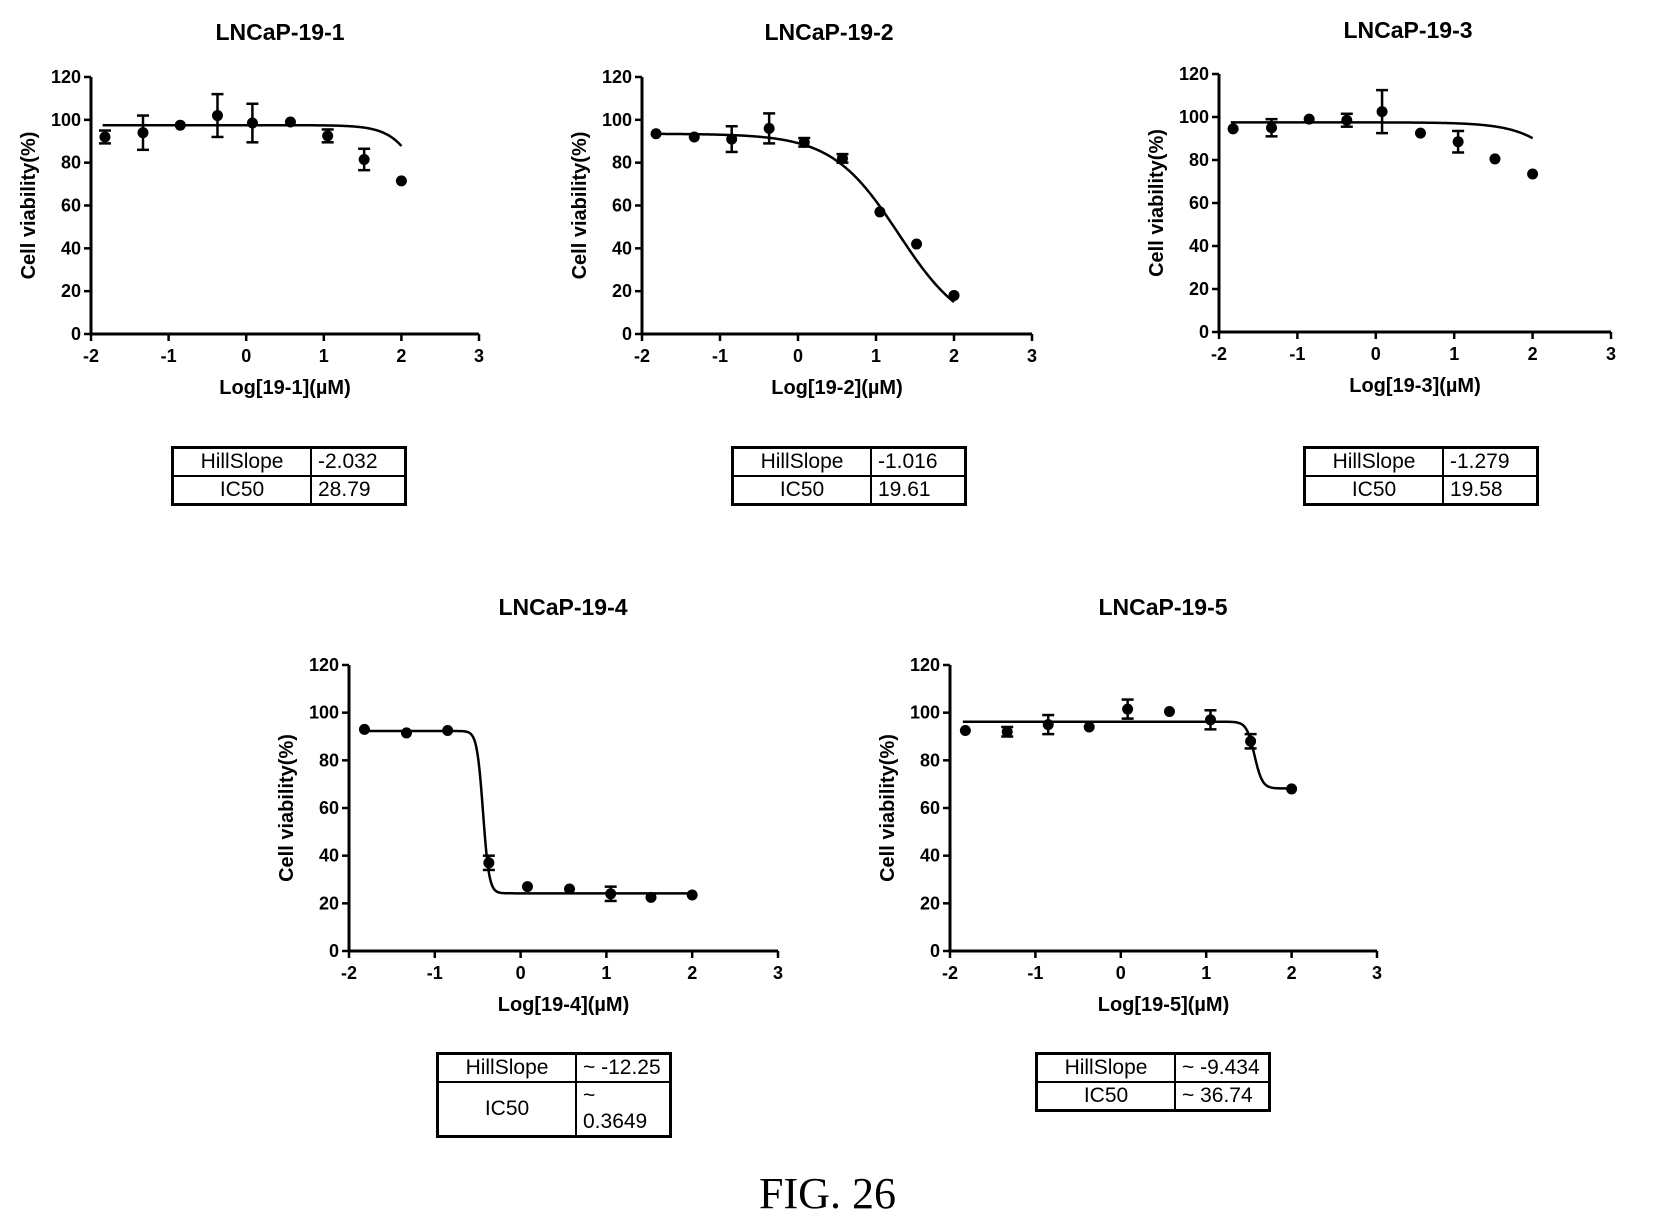  What do you see at coordinates (289, 490) in the screenshot?
I see `stats-row-ic50: IC50 28.79` at bounding box center [289, 490].